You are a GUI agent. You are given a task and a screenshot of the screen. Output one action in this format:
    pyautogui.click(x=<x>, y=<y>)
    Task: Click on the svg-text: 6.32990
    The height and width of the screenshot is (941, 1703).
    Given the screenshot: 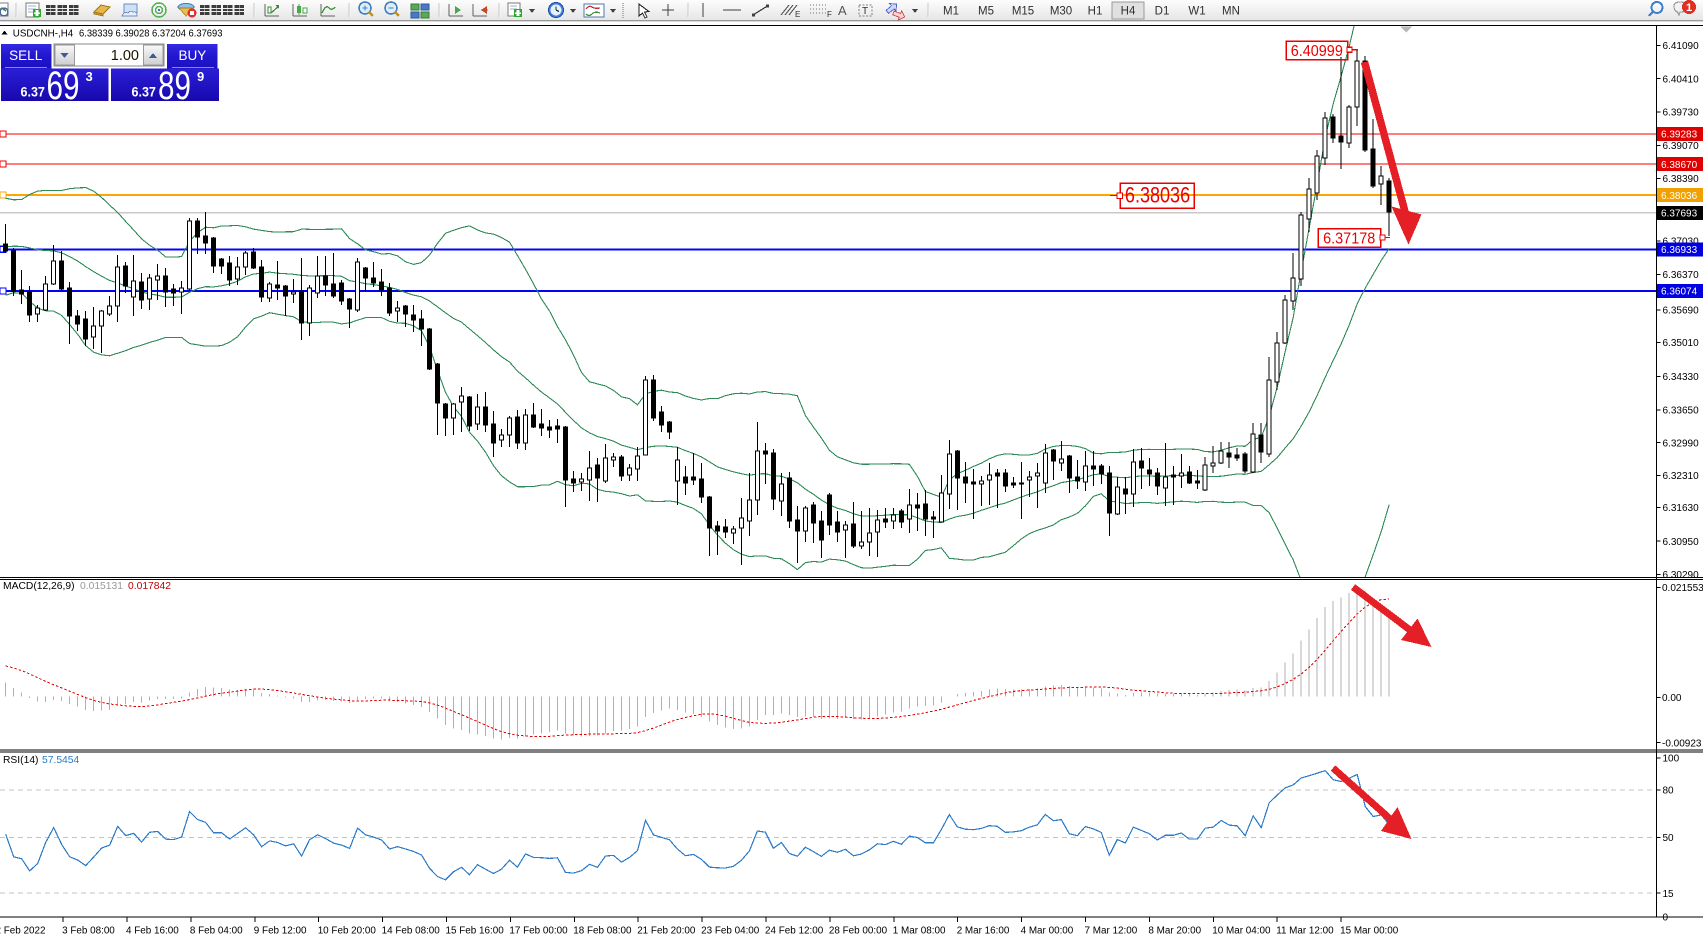 What is the action you would take?
    pyautogui.click(x=1681, y=443)
    